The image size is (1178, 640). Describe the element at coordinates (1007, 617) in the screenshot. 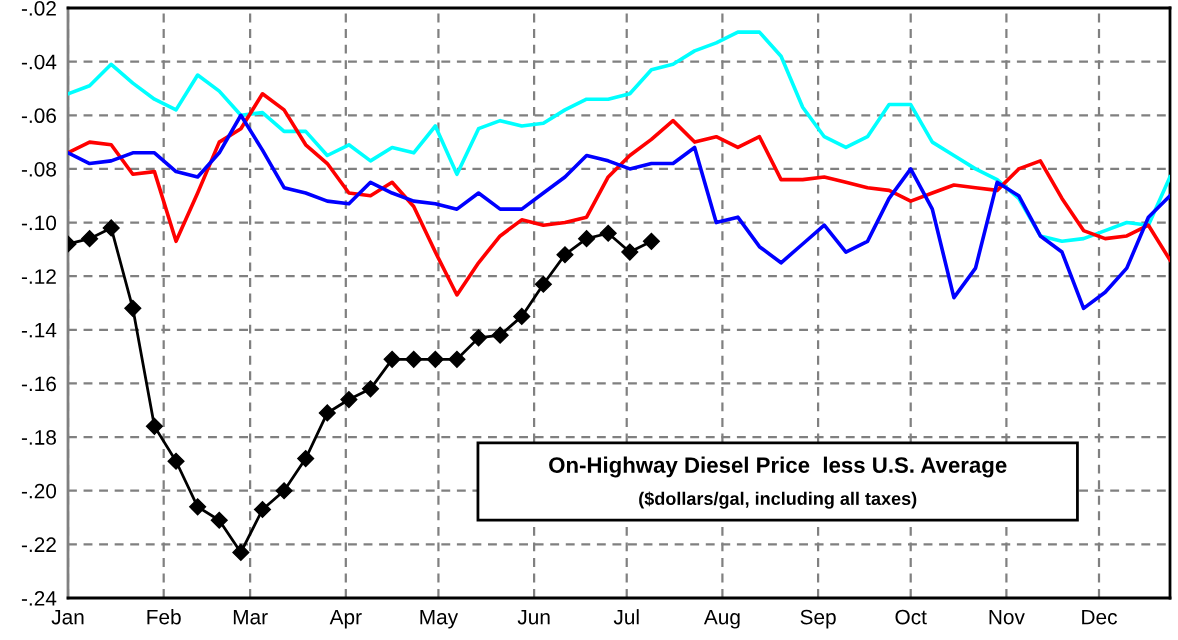

I see `x-tick-label: Nov` at that location.